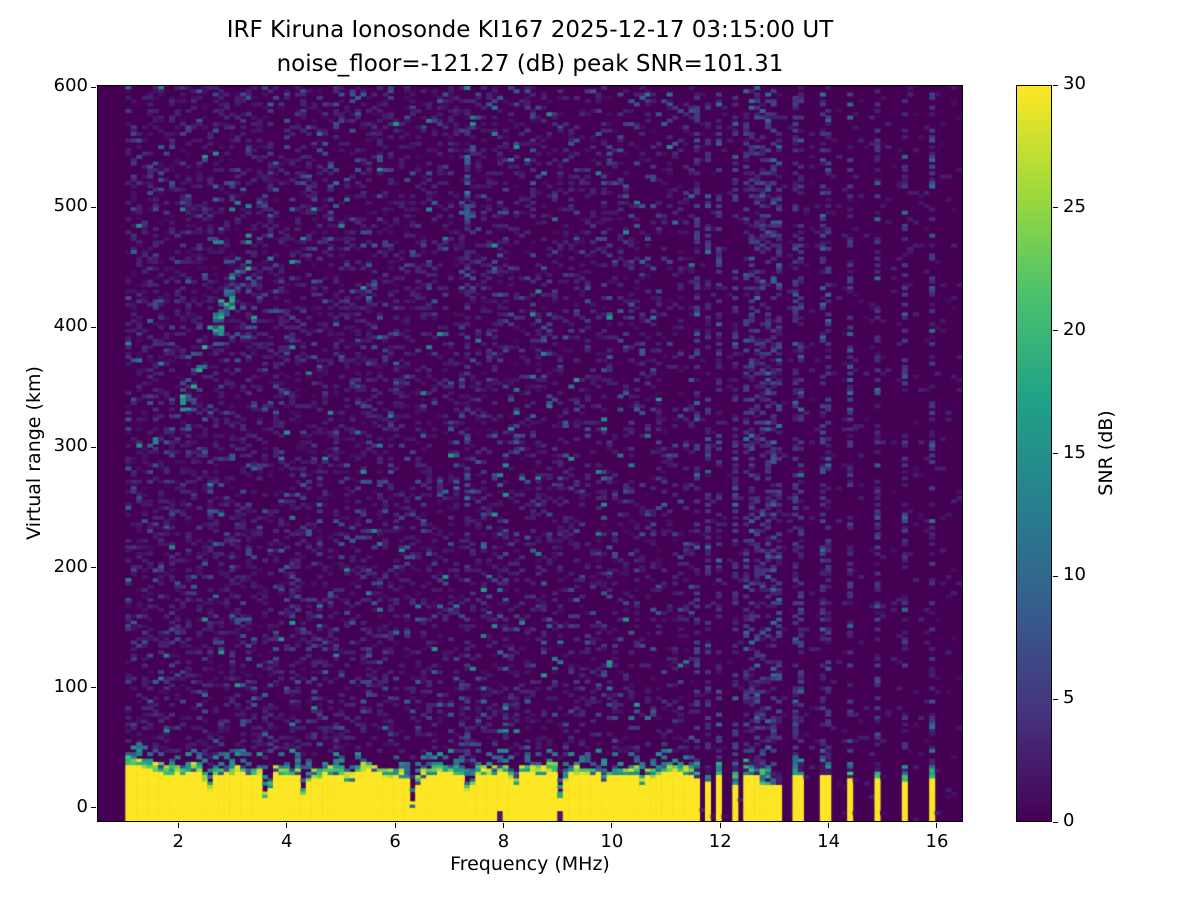 Image resolution: width=1200 pixels, height=900 pixels. What do you see at coordinates (1069, 698) in the screenshot?
I see `cbtick-label: 5` at bounding box center [1069, 698].